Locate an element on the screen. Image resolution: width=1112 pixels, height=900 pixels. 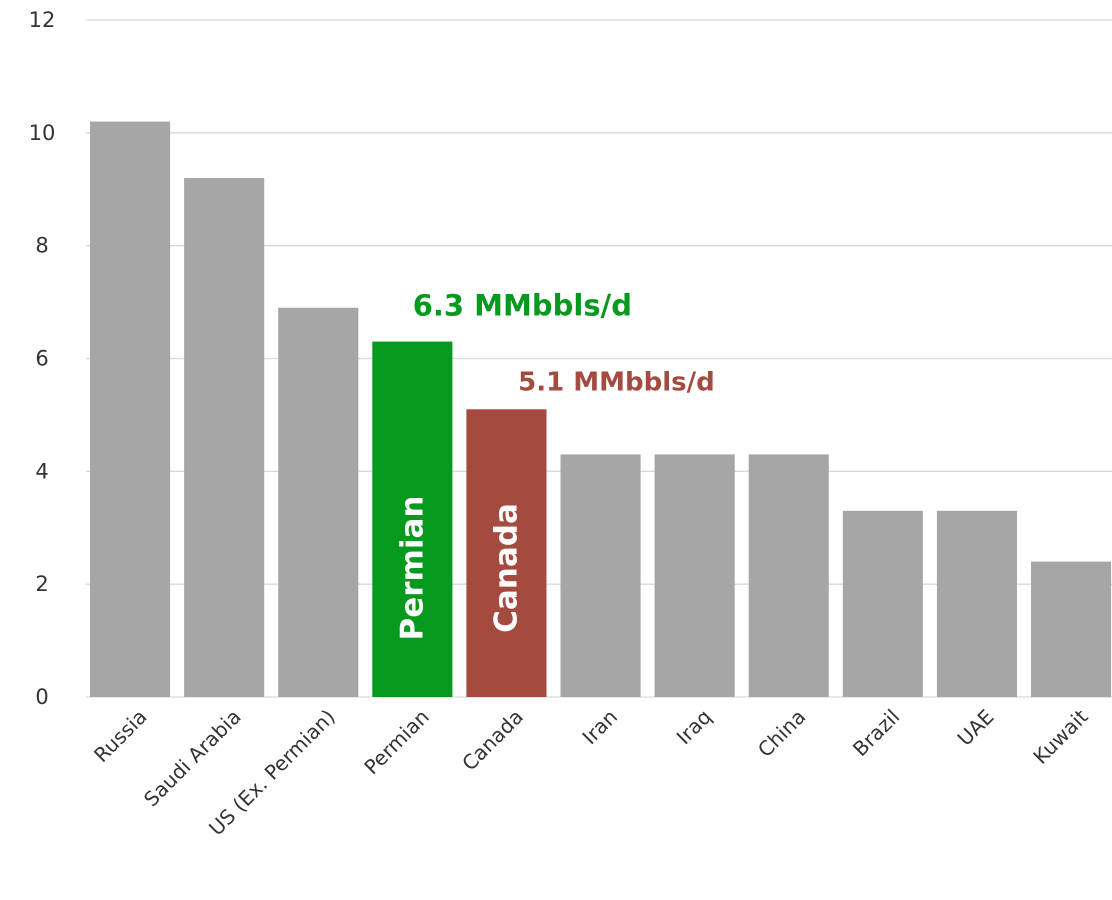
bar-kuwait is located at coordinates (1071, 629).